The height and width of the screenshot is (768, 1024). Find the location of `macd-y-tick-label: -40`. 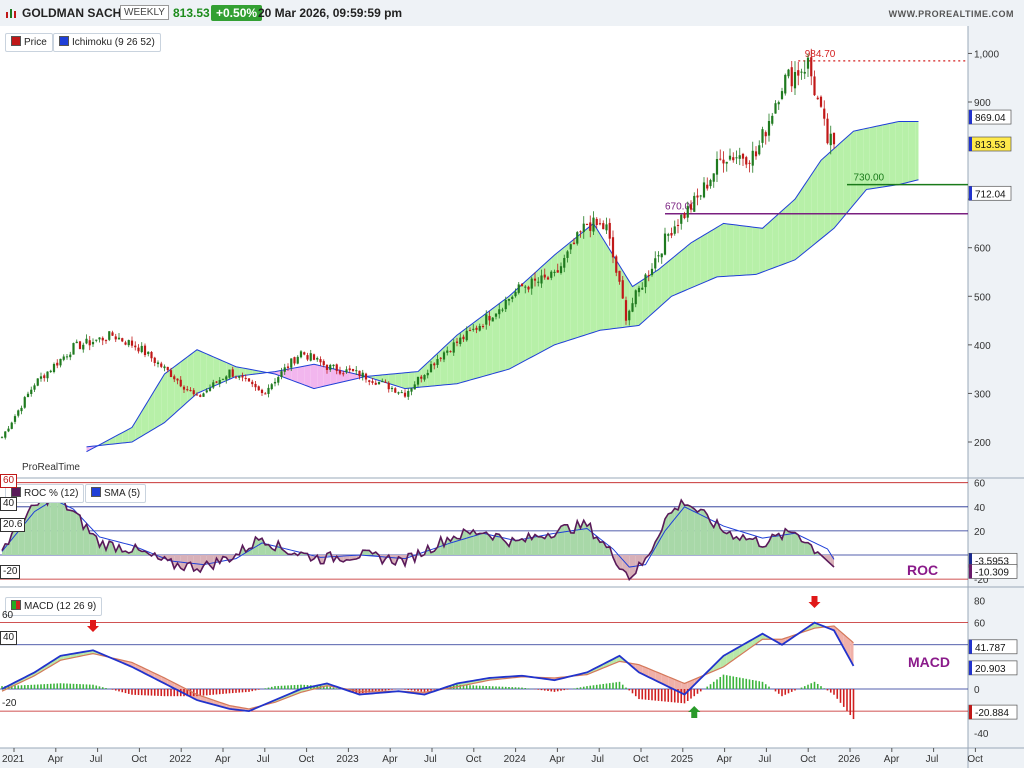

macd-y-tick-label: -40 is located at coordinates (981, 734).